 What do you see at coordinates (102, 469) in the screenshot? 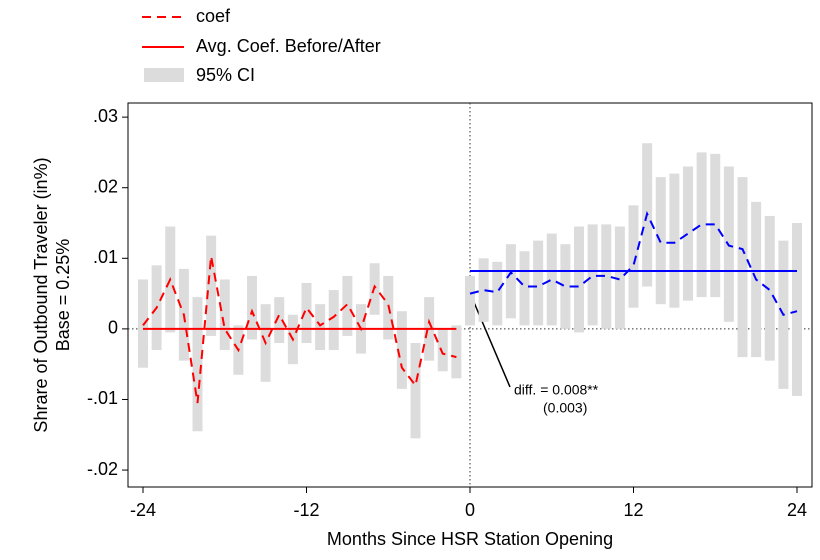
I see `y-tick-label: -.02` at bounding box center [102, 469].